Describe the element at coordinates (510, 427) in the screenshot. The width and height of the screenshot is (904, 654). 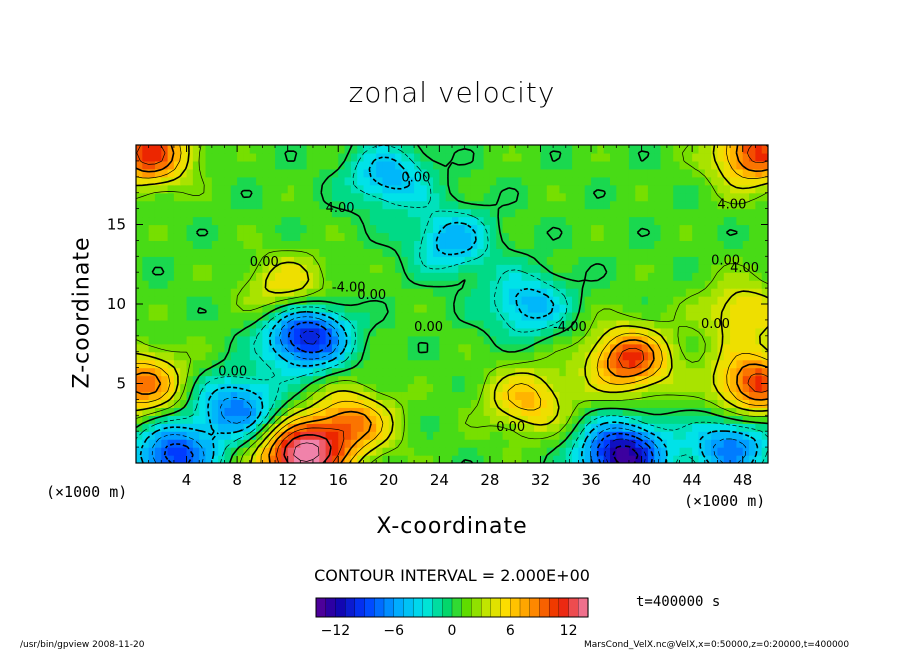
I see `contour-value-label: 0.00` at that location.